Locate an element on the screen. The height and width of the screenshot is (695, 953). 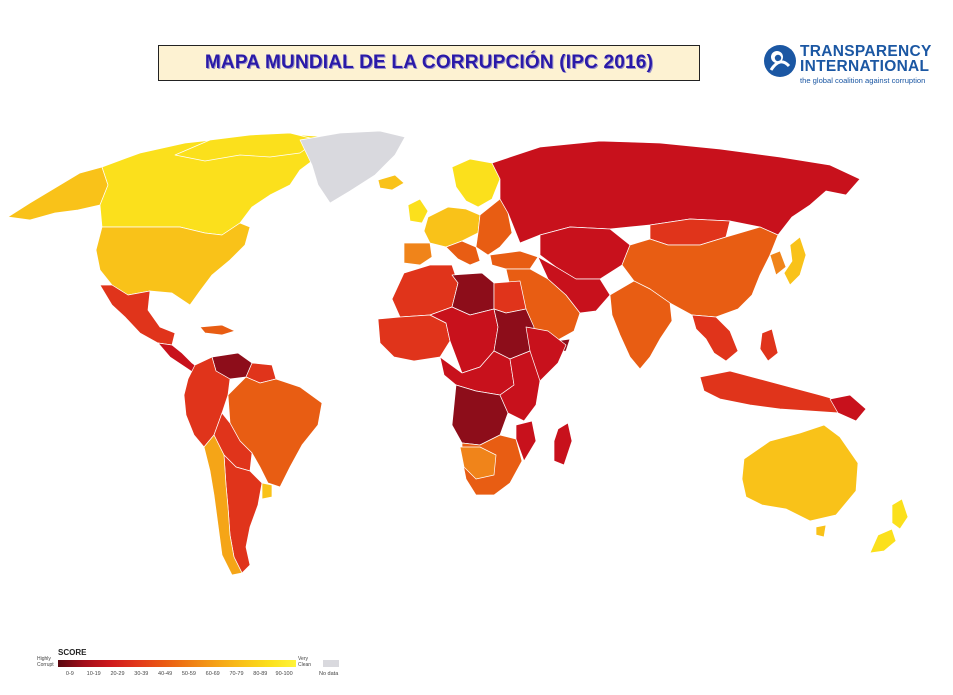
map-title-box: MAPA MUNDIAL DE LA CORRUPCIÓN (IPC 2016) is located at coordinates (429, 63).